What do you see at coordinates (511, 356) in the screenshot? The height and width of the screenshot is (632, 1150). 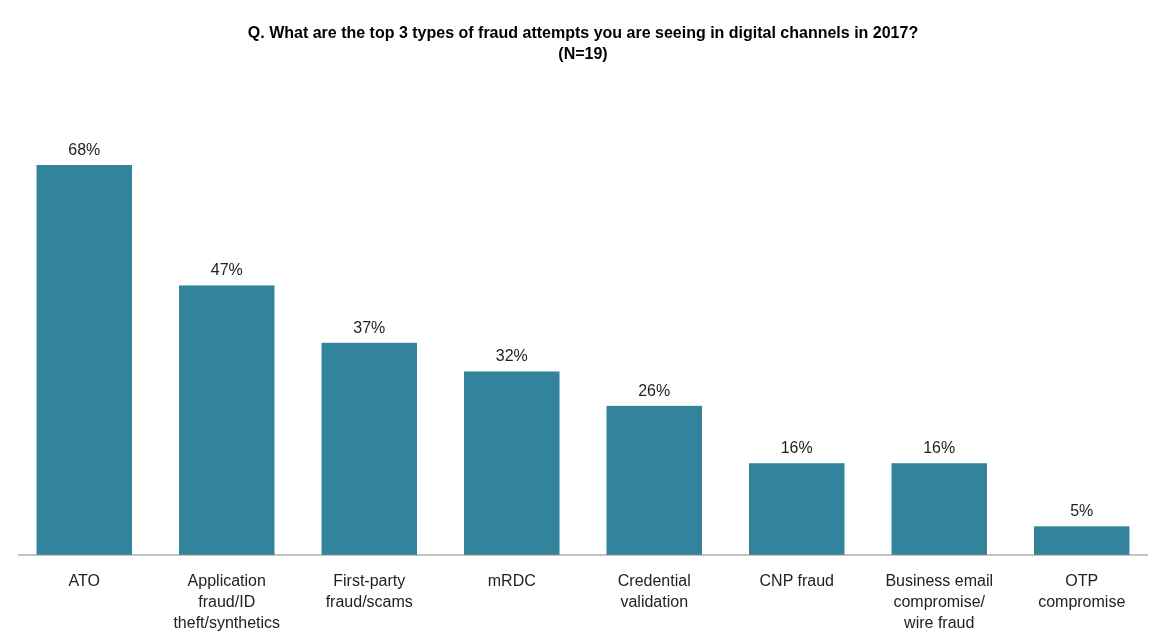 I see `data-label: 32%` at bounding box center [511, 356].